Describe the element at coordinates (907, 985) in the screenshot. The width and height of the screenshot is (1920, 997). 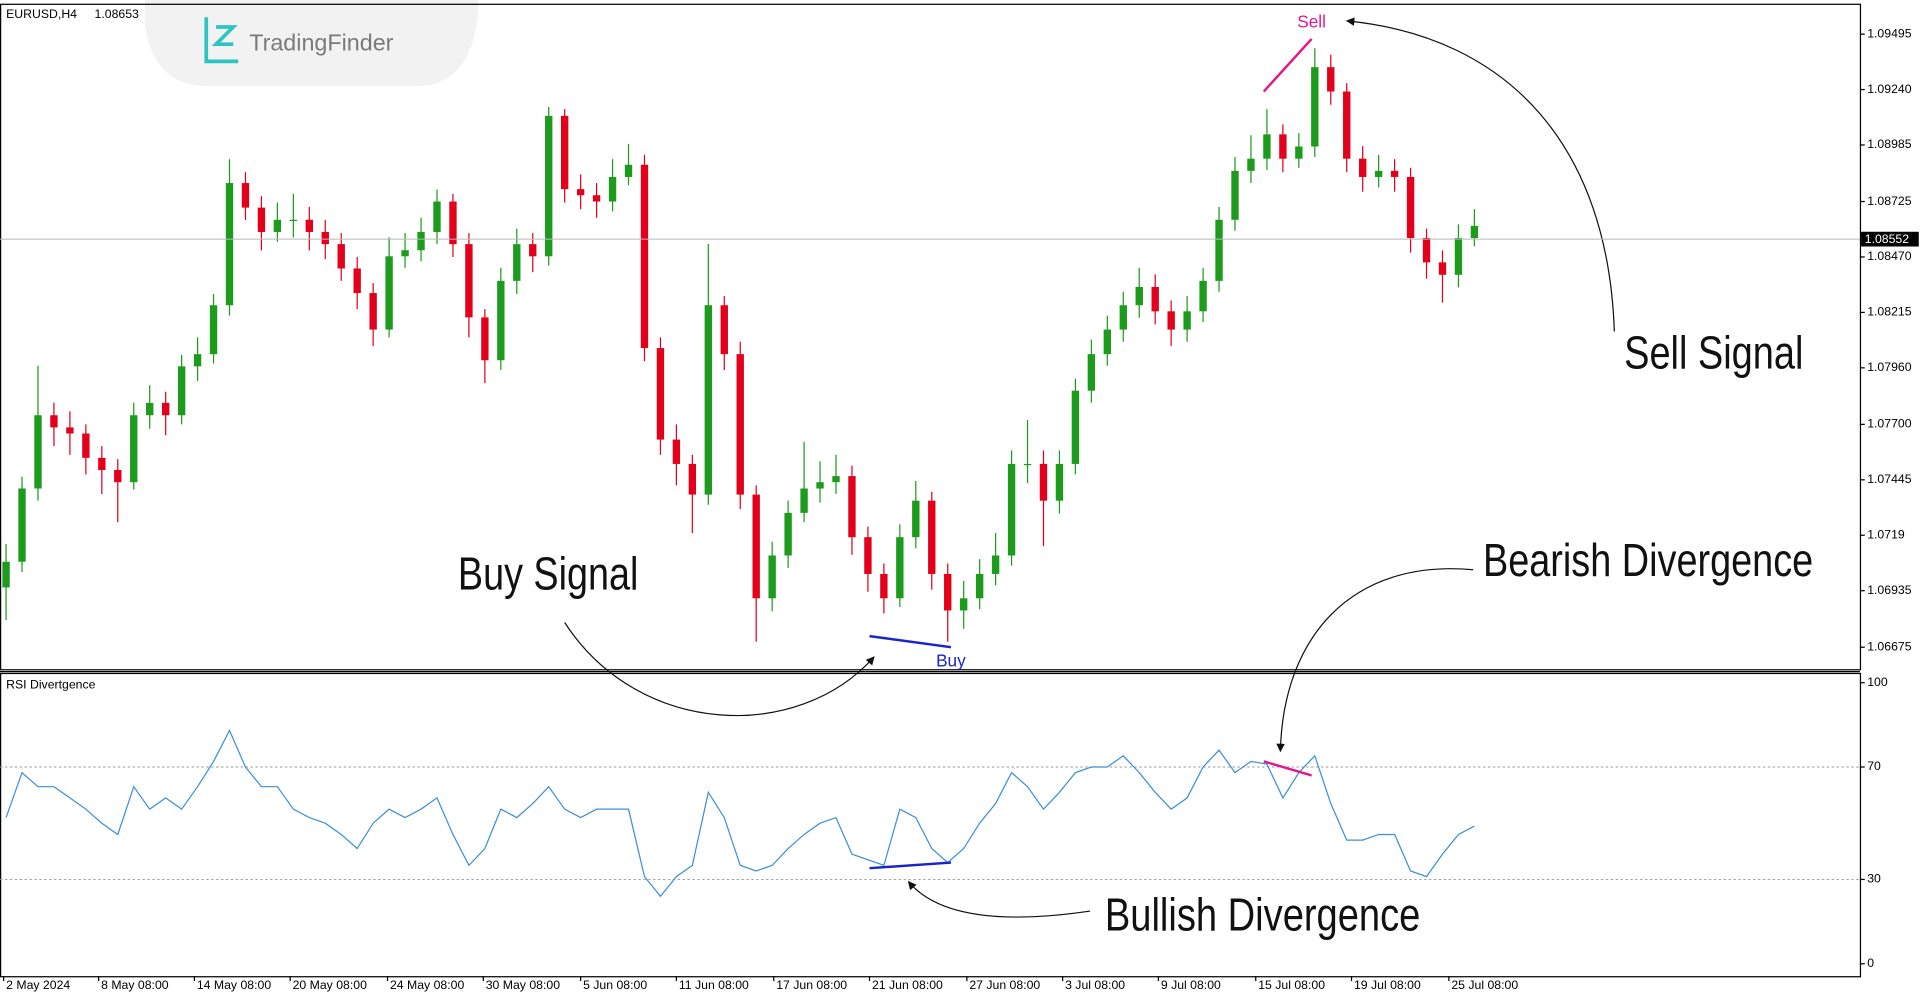
I see `x-tick-label: 21 Jun 08:00` at that location.